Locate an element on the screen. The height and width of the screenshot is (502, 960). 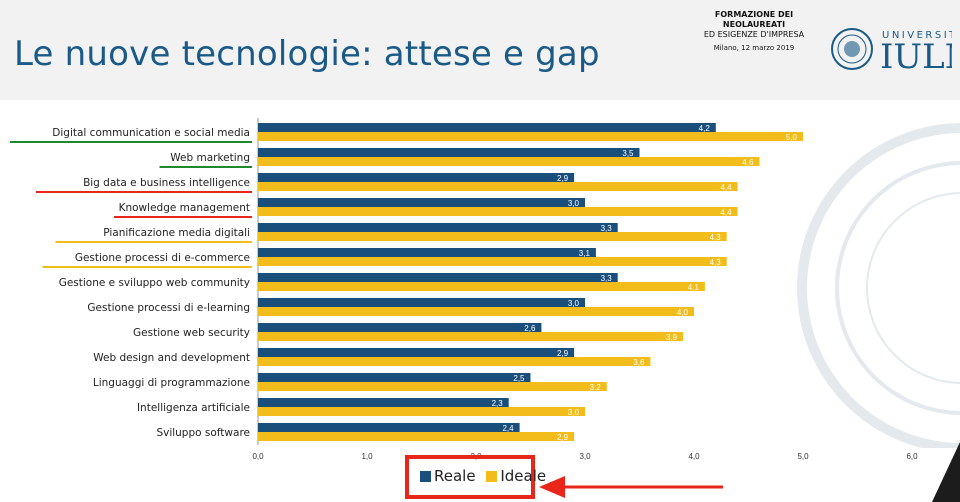
data-label-reale: 3,1 is located at coordinates (585, 253).